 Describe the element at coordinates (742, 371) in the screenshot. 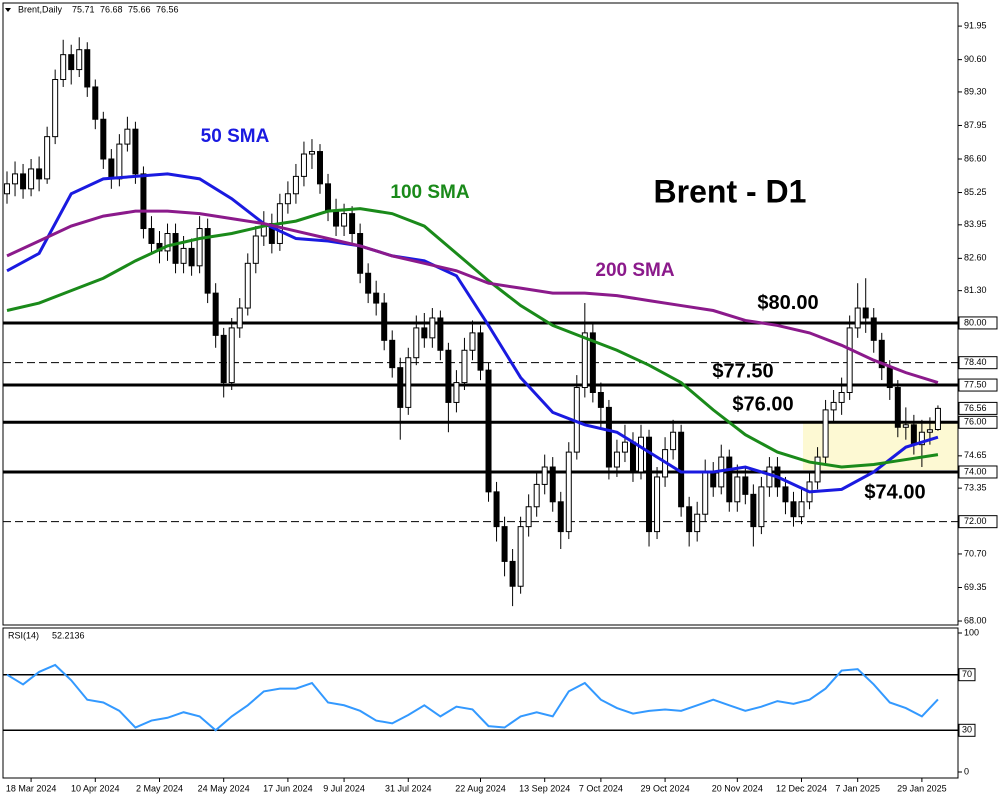

I see `level-annotation: $77.50` at that location.